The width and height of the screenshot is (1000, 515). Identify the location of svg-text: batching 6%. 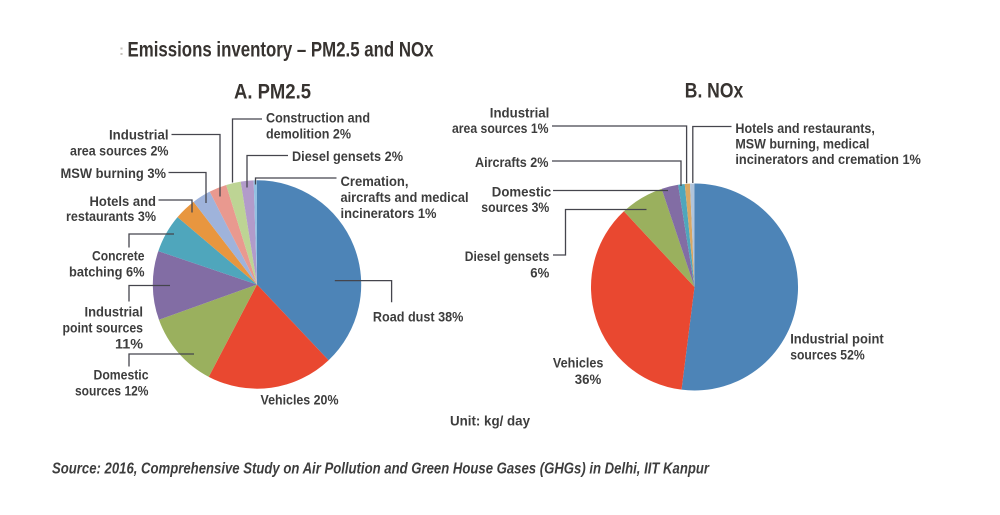
(107, 272).